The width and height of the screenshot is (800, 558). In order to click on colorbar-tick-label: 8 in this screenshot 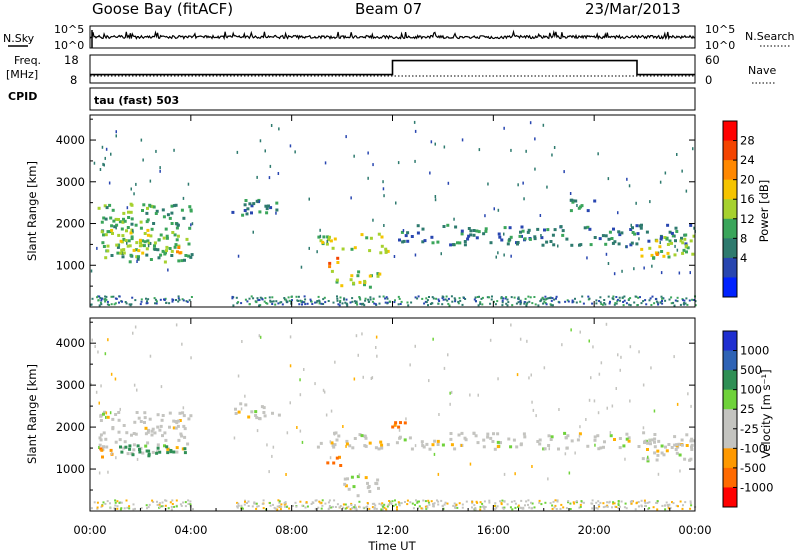, I will do `click(743, 238)`.